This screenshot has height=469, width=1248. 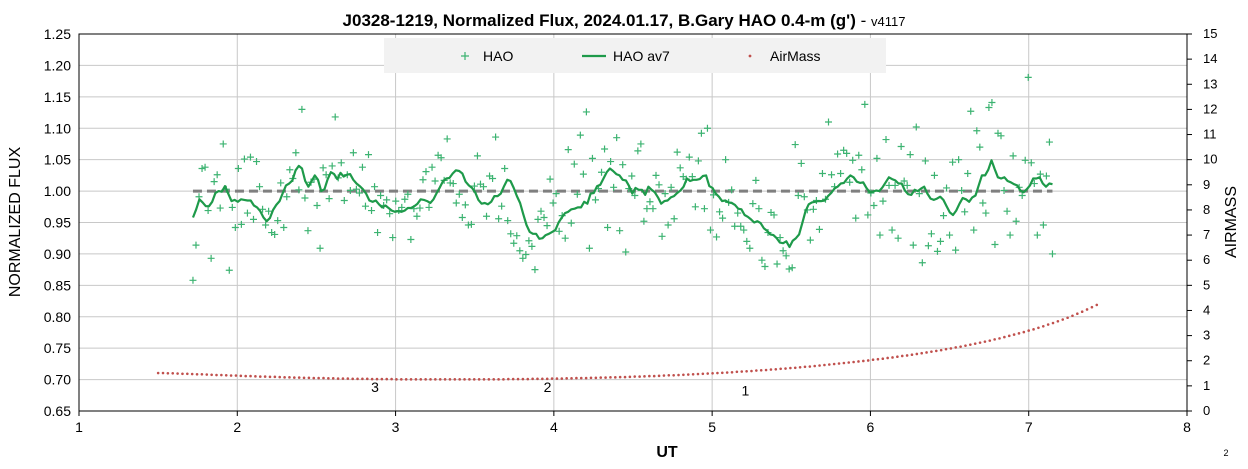 I want to click on legend-marker-airmass, so click(x=750, y=56).